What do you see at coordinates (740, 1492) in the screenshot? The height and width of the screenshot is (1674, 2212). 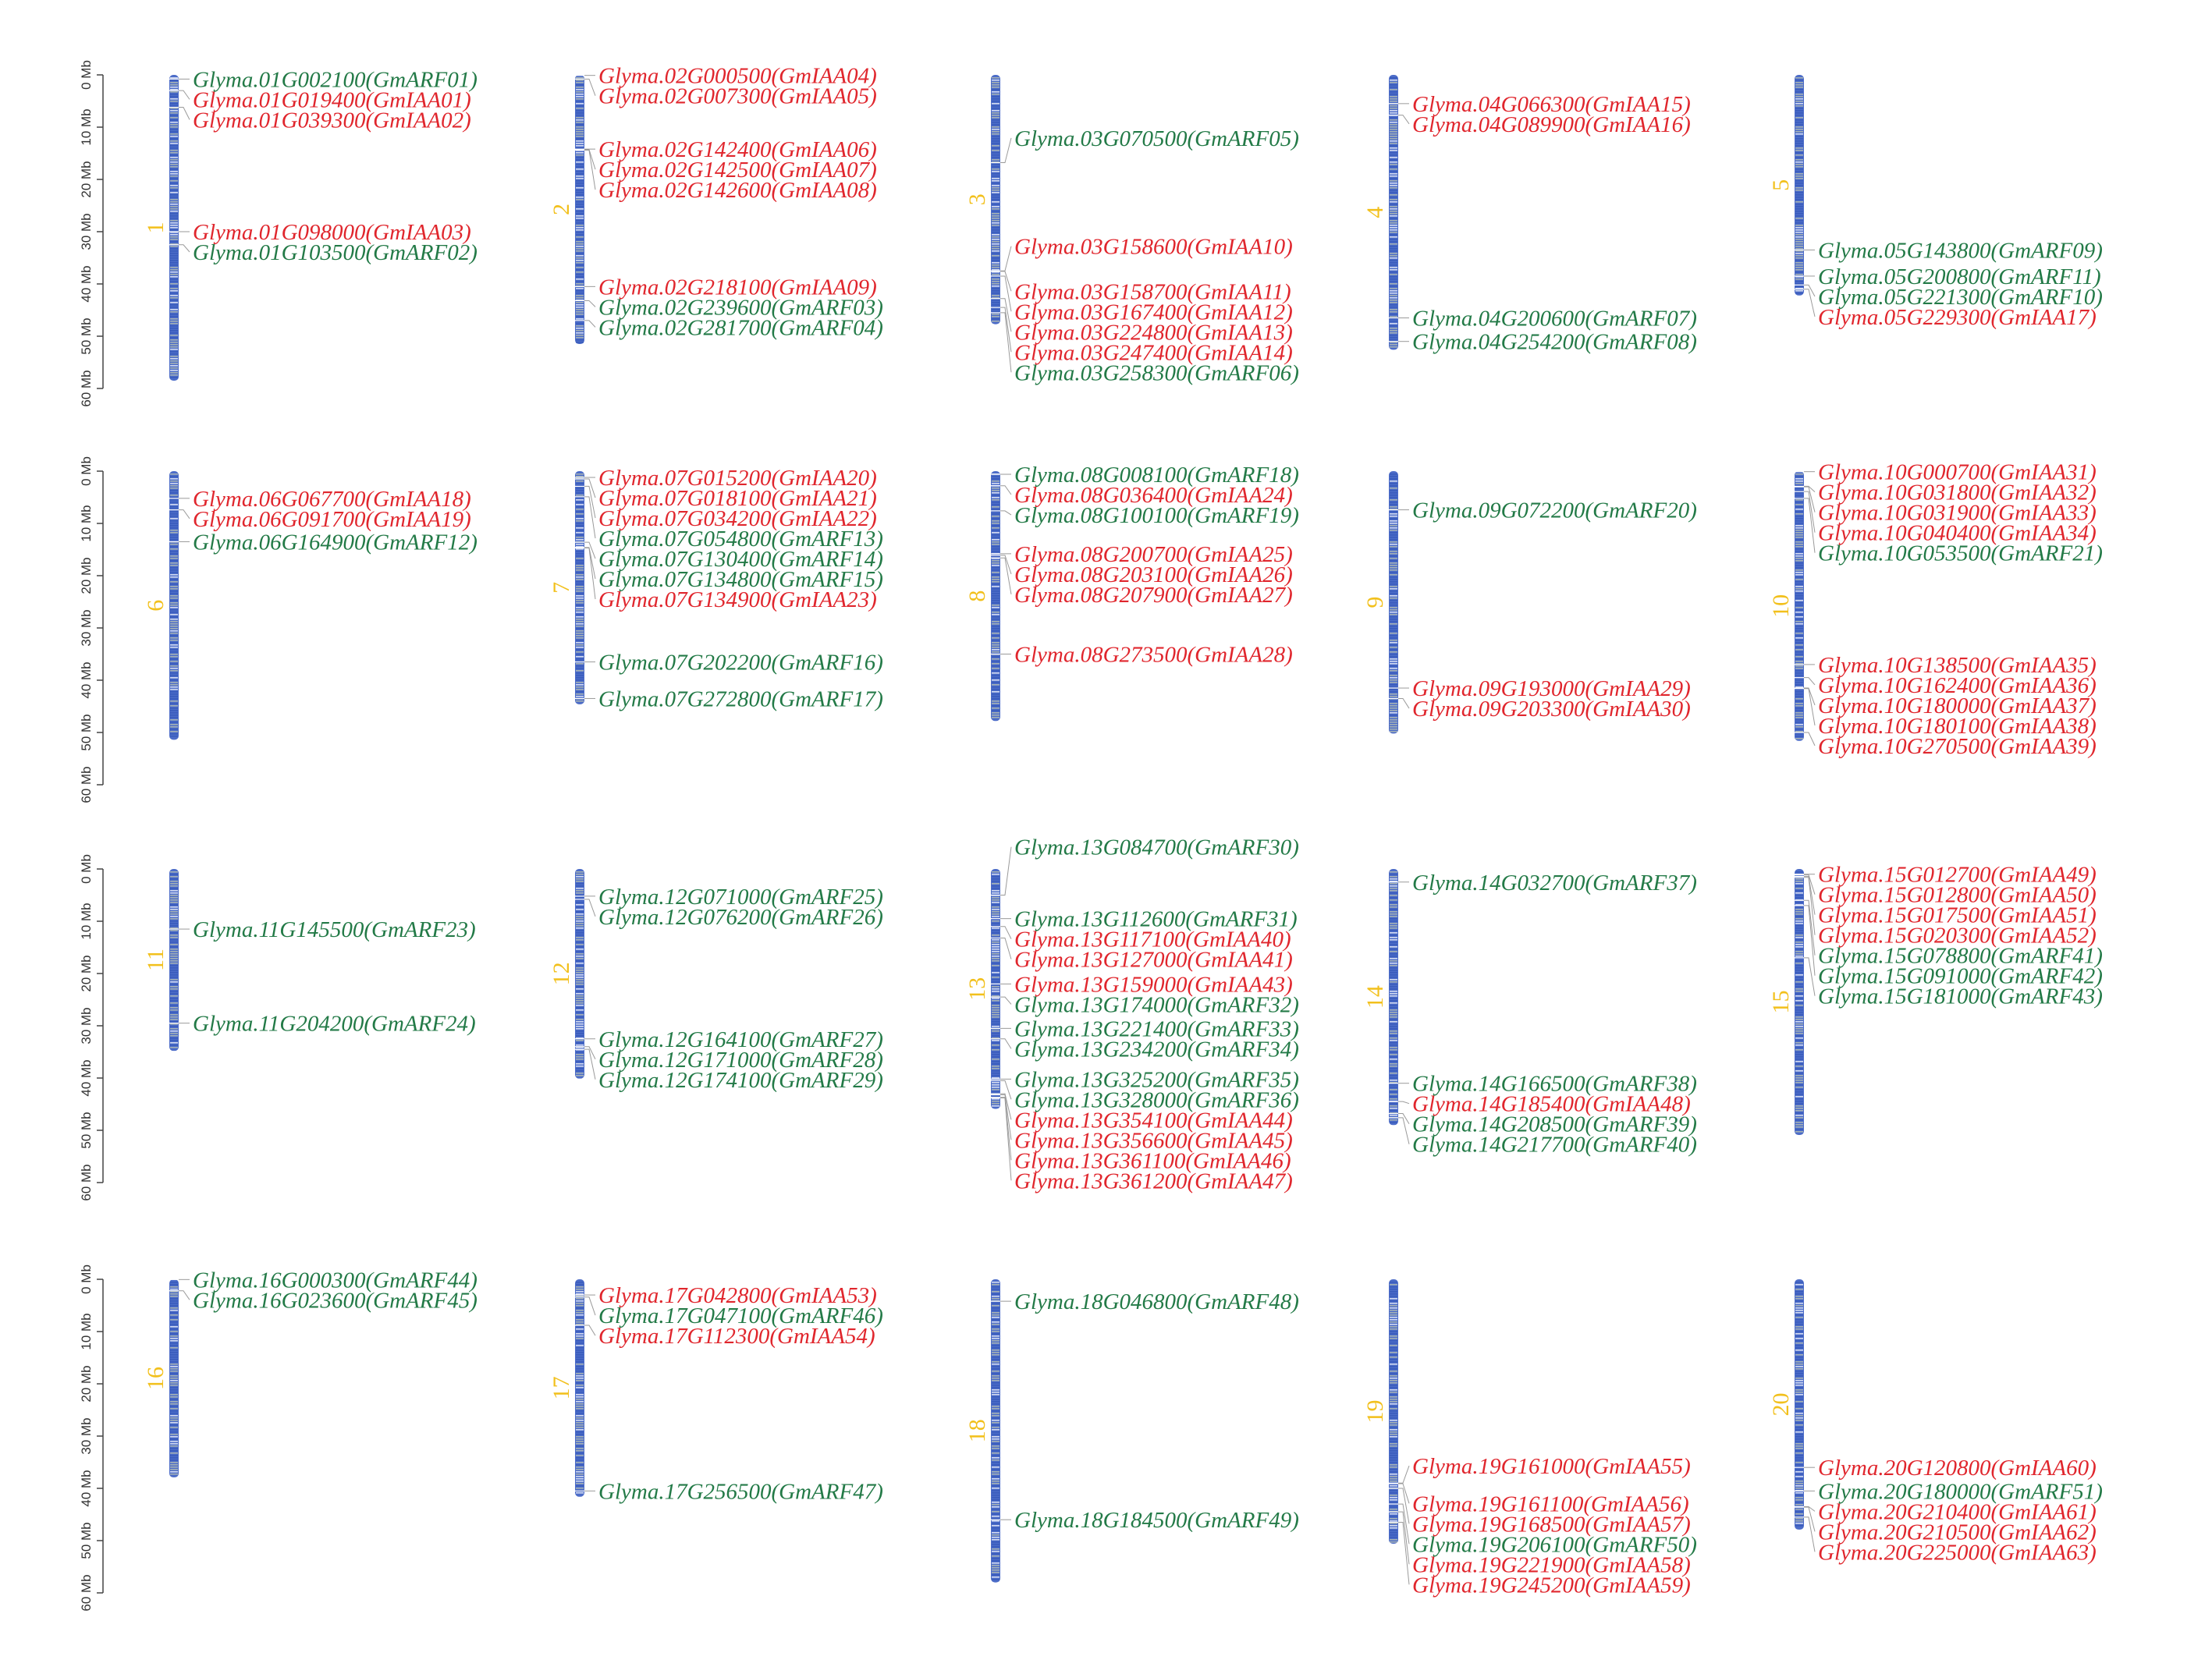 I see `gene-label: Glyma.17G256500(GmARF47)` at bounding box center [740, 1492].